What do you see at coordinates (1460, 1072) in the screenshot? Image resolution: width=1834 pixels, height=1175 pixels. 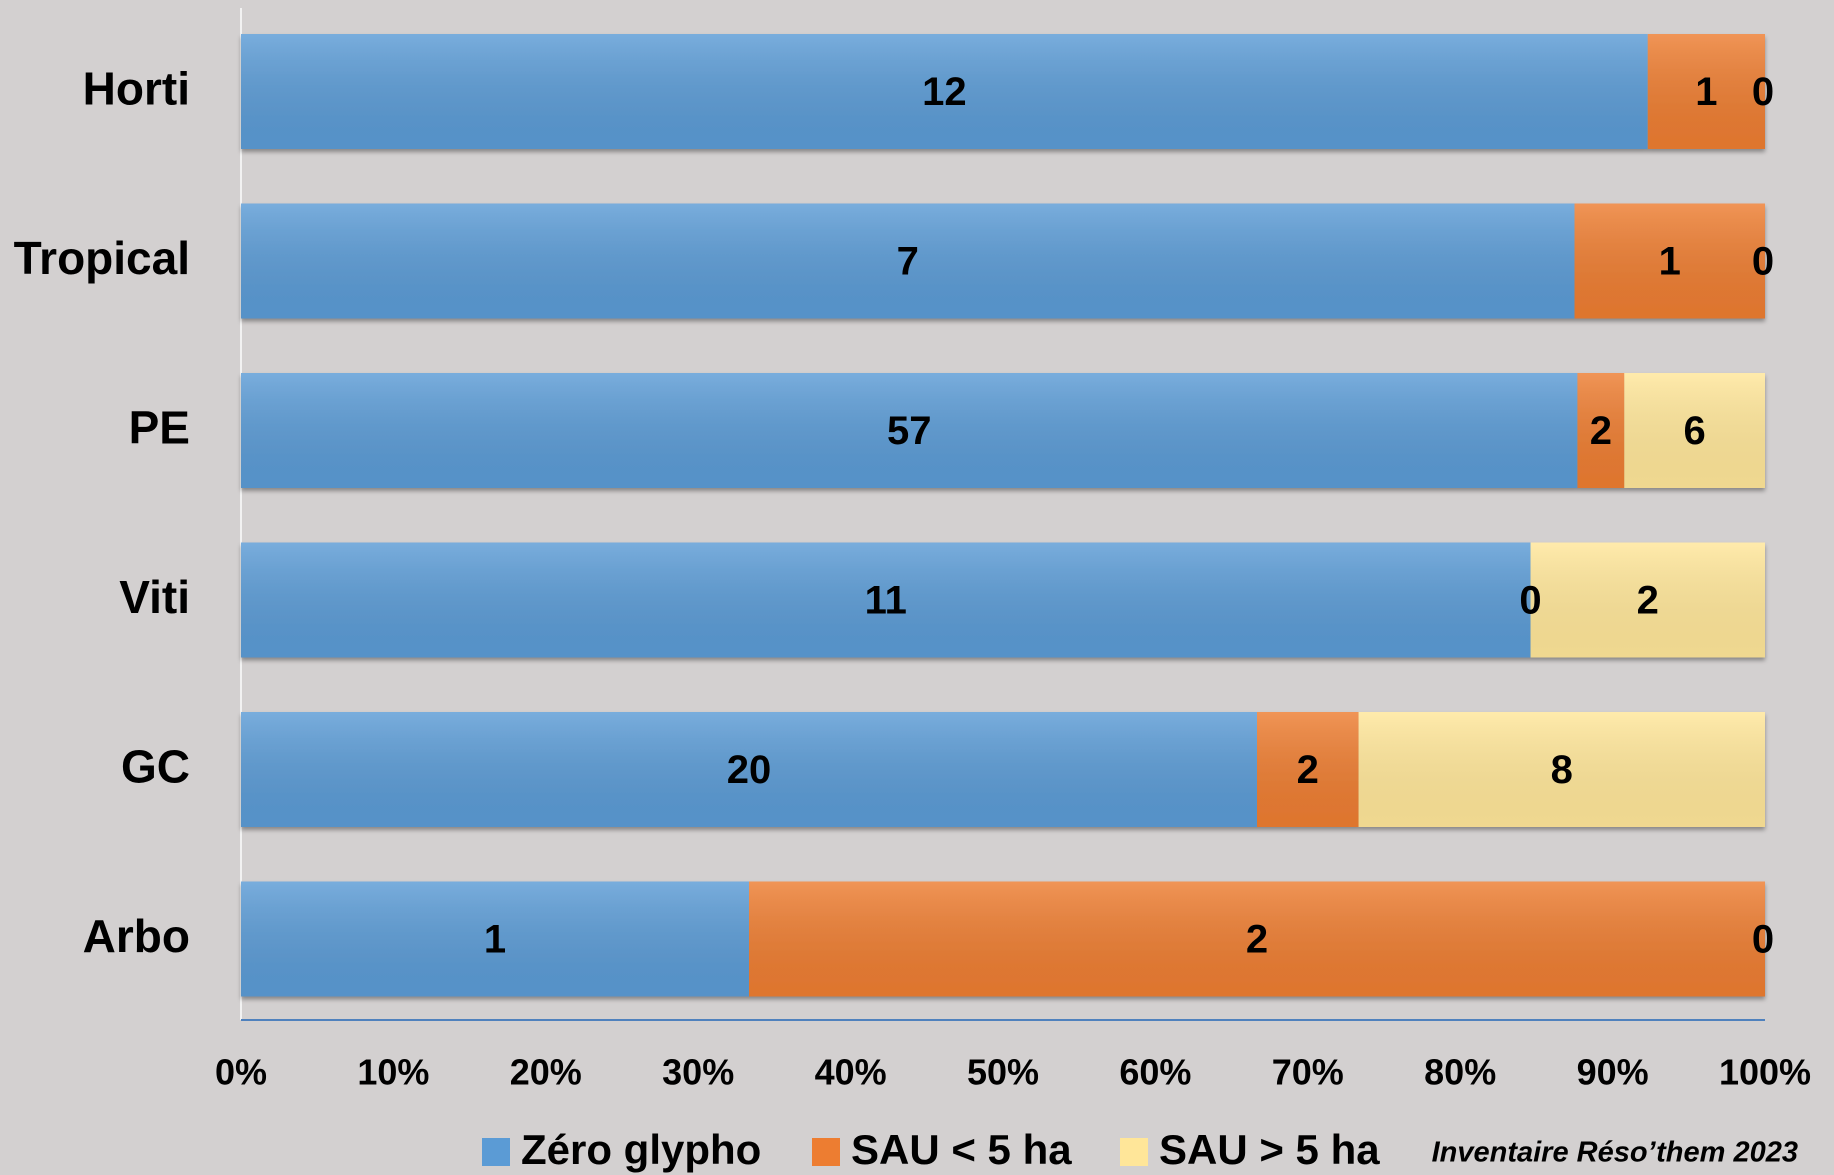 I see `x-tick-label: 80%` at bounding box center [1460, 1072].